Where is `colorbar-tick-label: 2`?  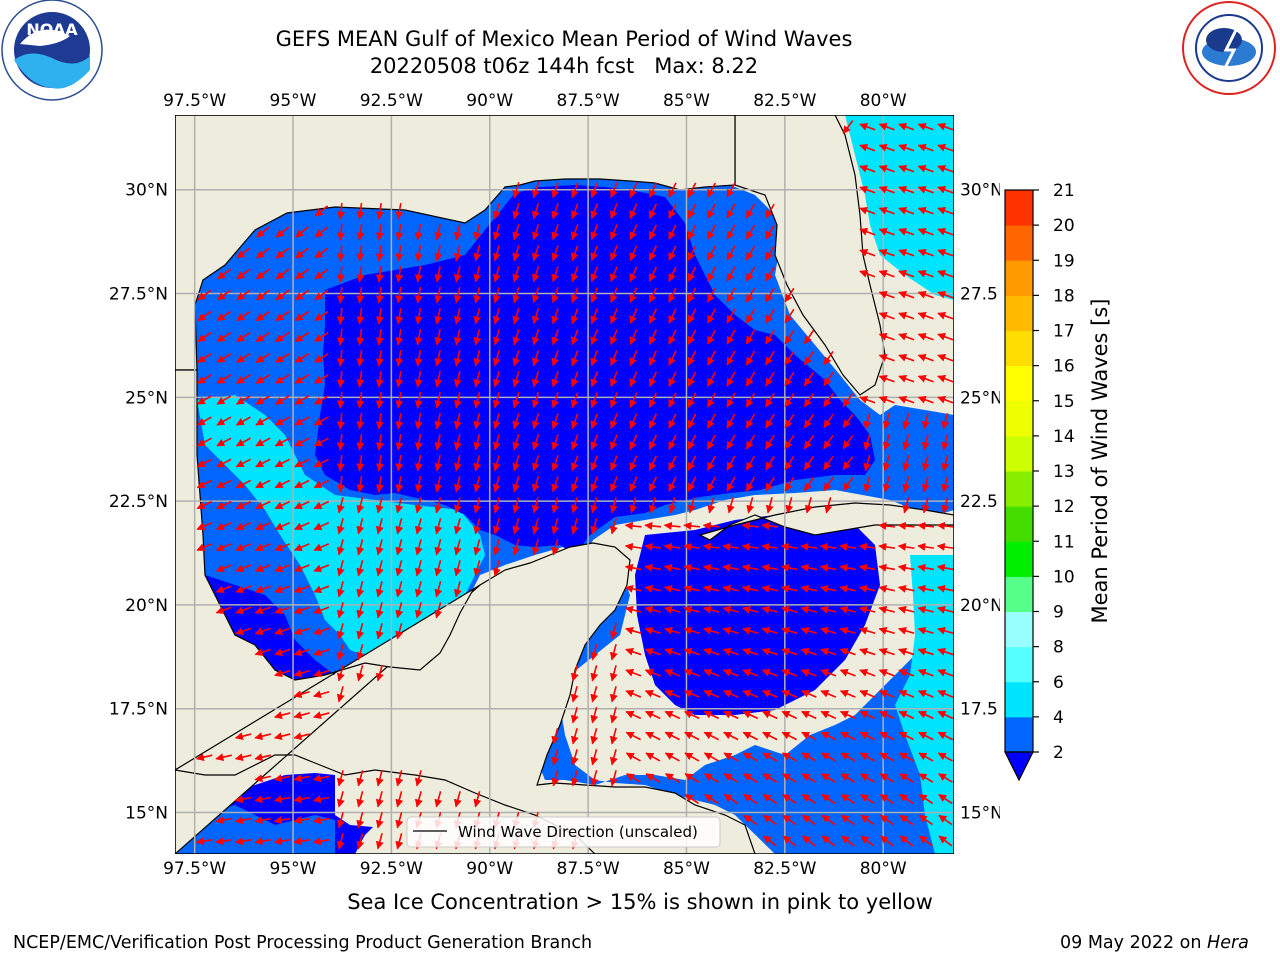
colorbar-tick-label: 2 is located at coordinates (1058, 753).